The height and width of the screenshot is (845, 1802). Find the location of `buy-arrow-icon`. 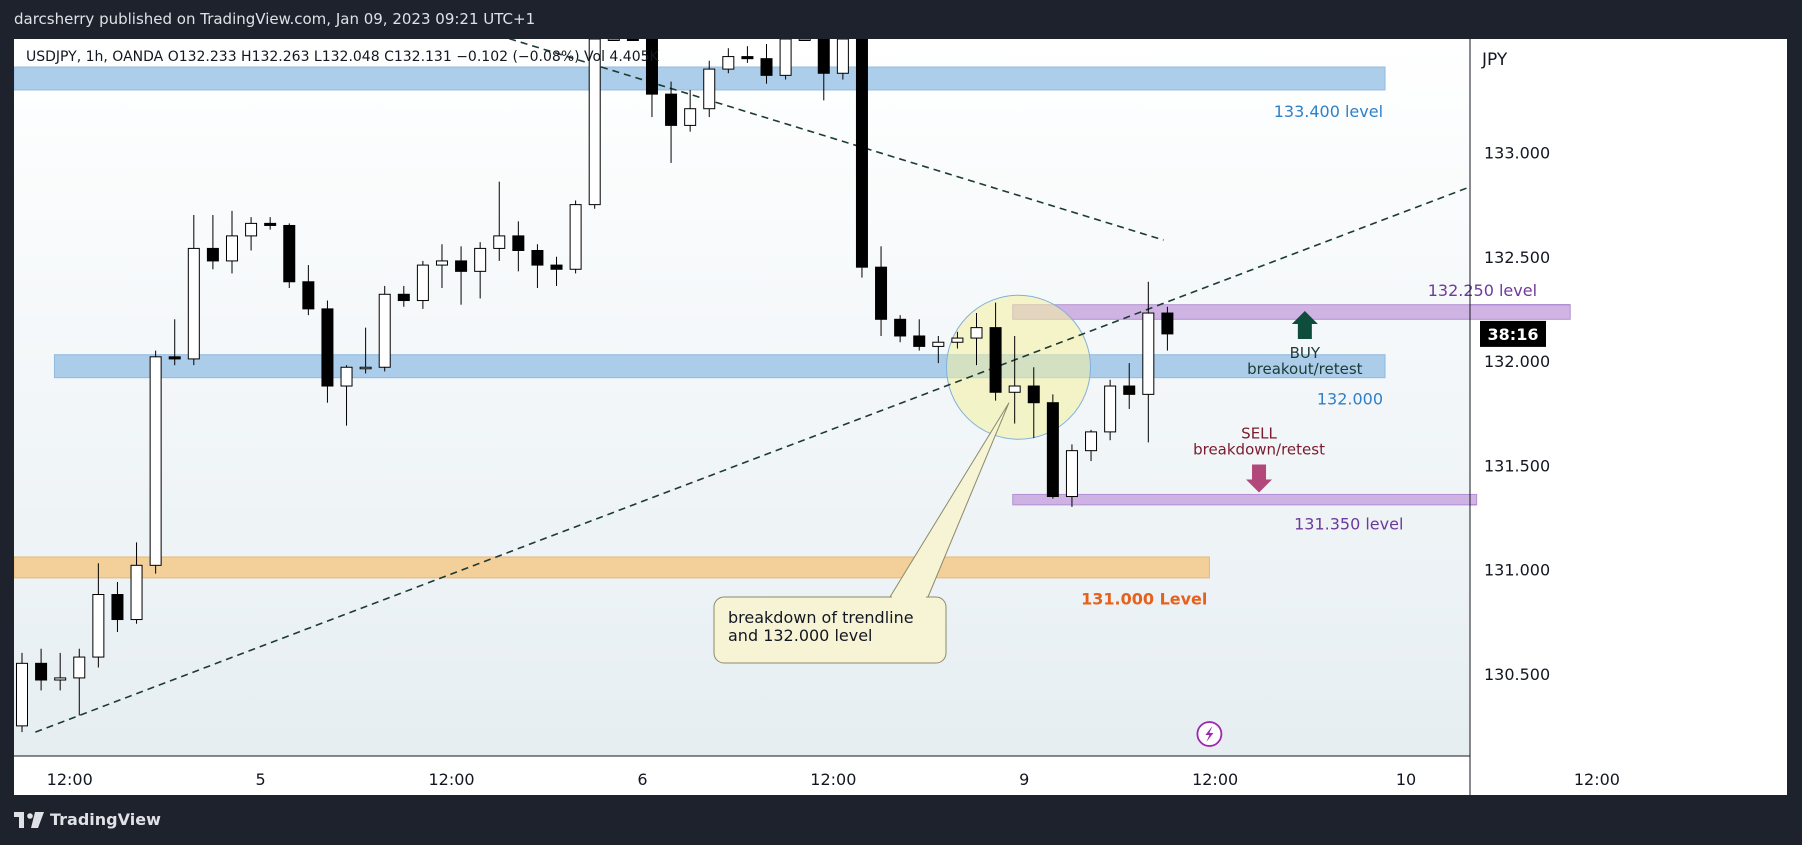

buy-arrow-icon is located at coordinates (1304, 324).